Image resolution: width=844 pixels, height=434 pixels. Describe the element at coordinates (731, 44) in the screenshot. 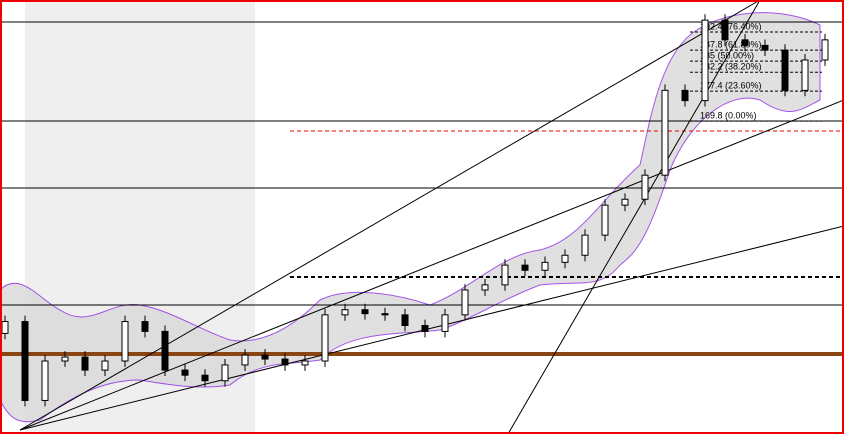

I see `fib-label: 187.8 (61.80%)` at that location.